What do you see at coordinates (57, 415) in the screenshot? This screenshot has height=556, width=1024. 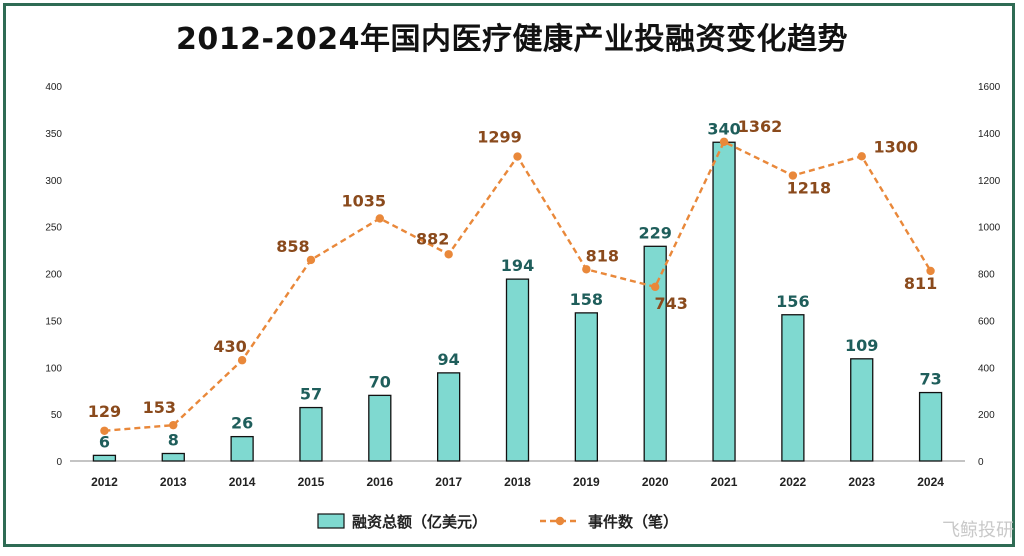 I see `left-y-tick-label: 50` at bounding box center [57, 415].